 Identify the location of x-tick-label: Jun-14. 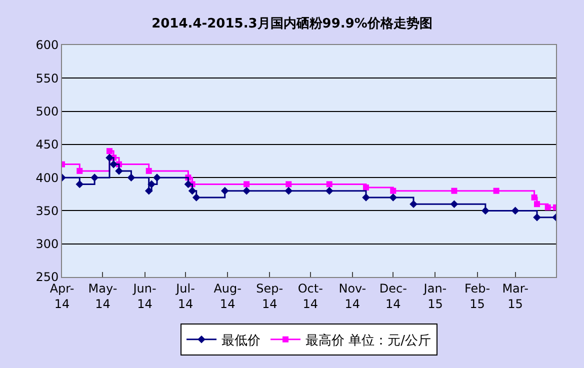
(144, 296).